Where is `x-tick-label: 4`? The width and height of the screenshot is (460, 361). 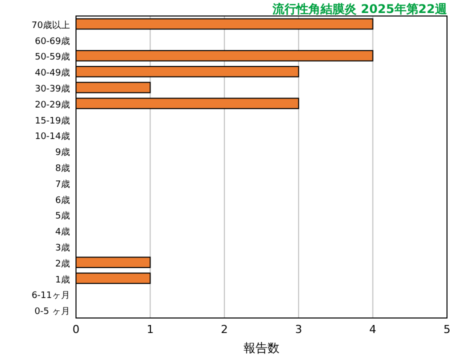 x-tick-label: 4 is located at coordinates (372, 329).